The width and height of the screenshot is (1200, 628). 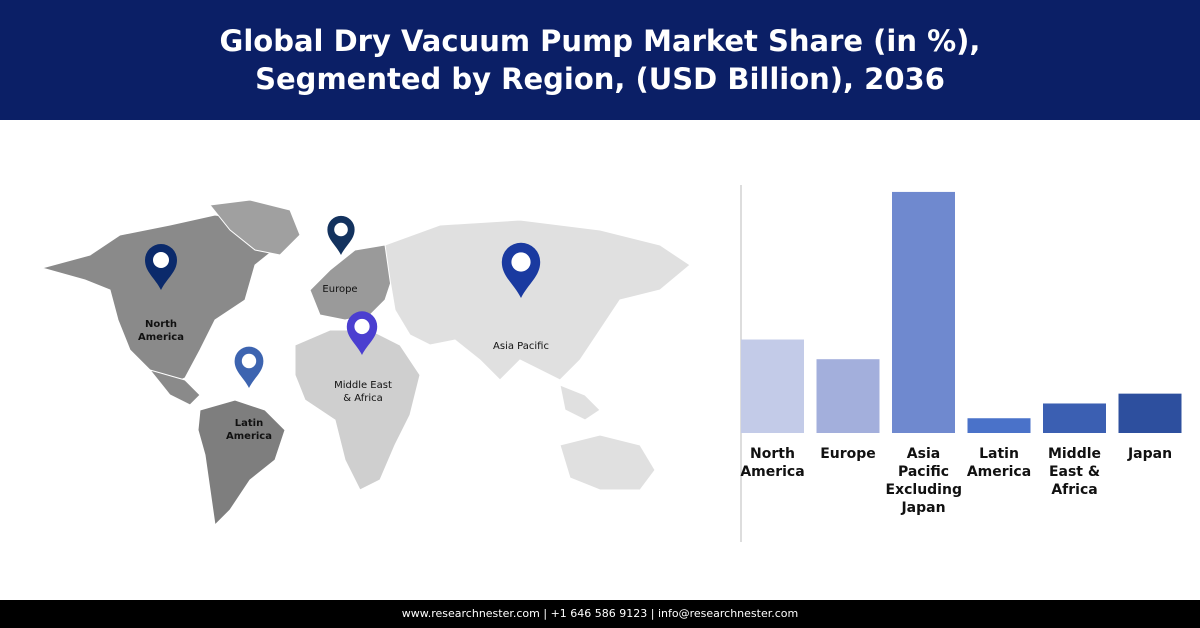 I want to click on pin-label: Middle East & Africa, so click(x=363, y=392).